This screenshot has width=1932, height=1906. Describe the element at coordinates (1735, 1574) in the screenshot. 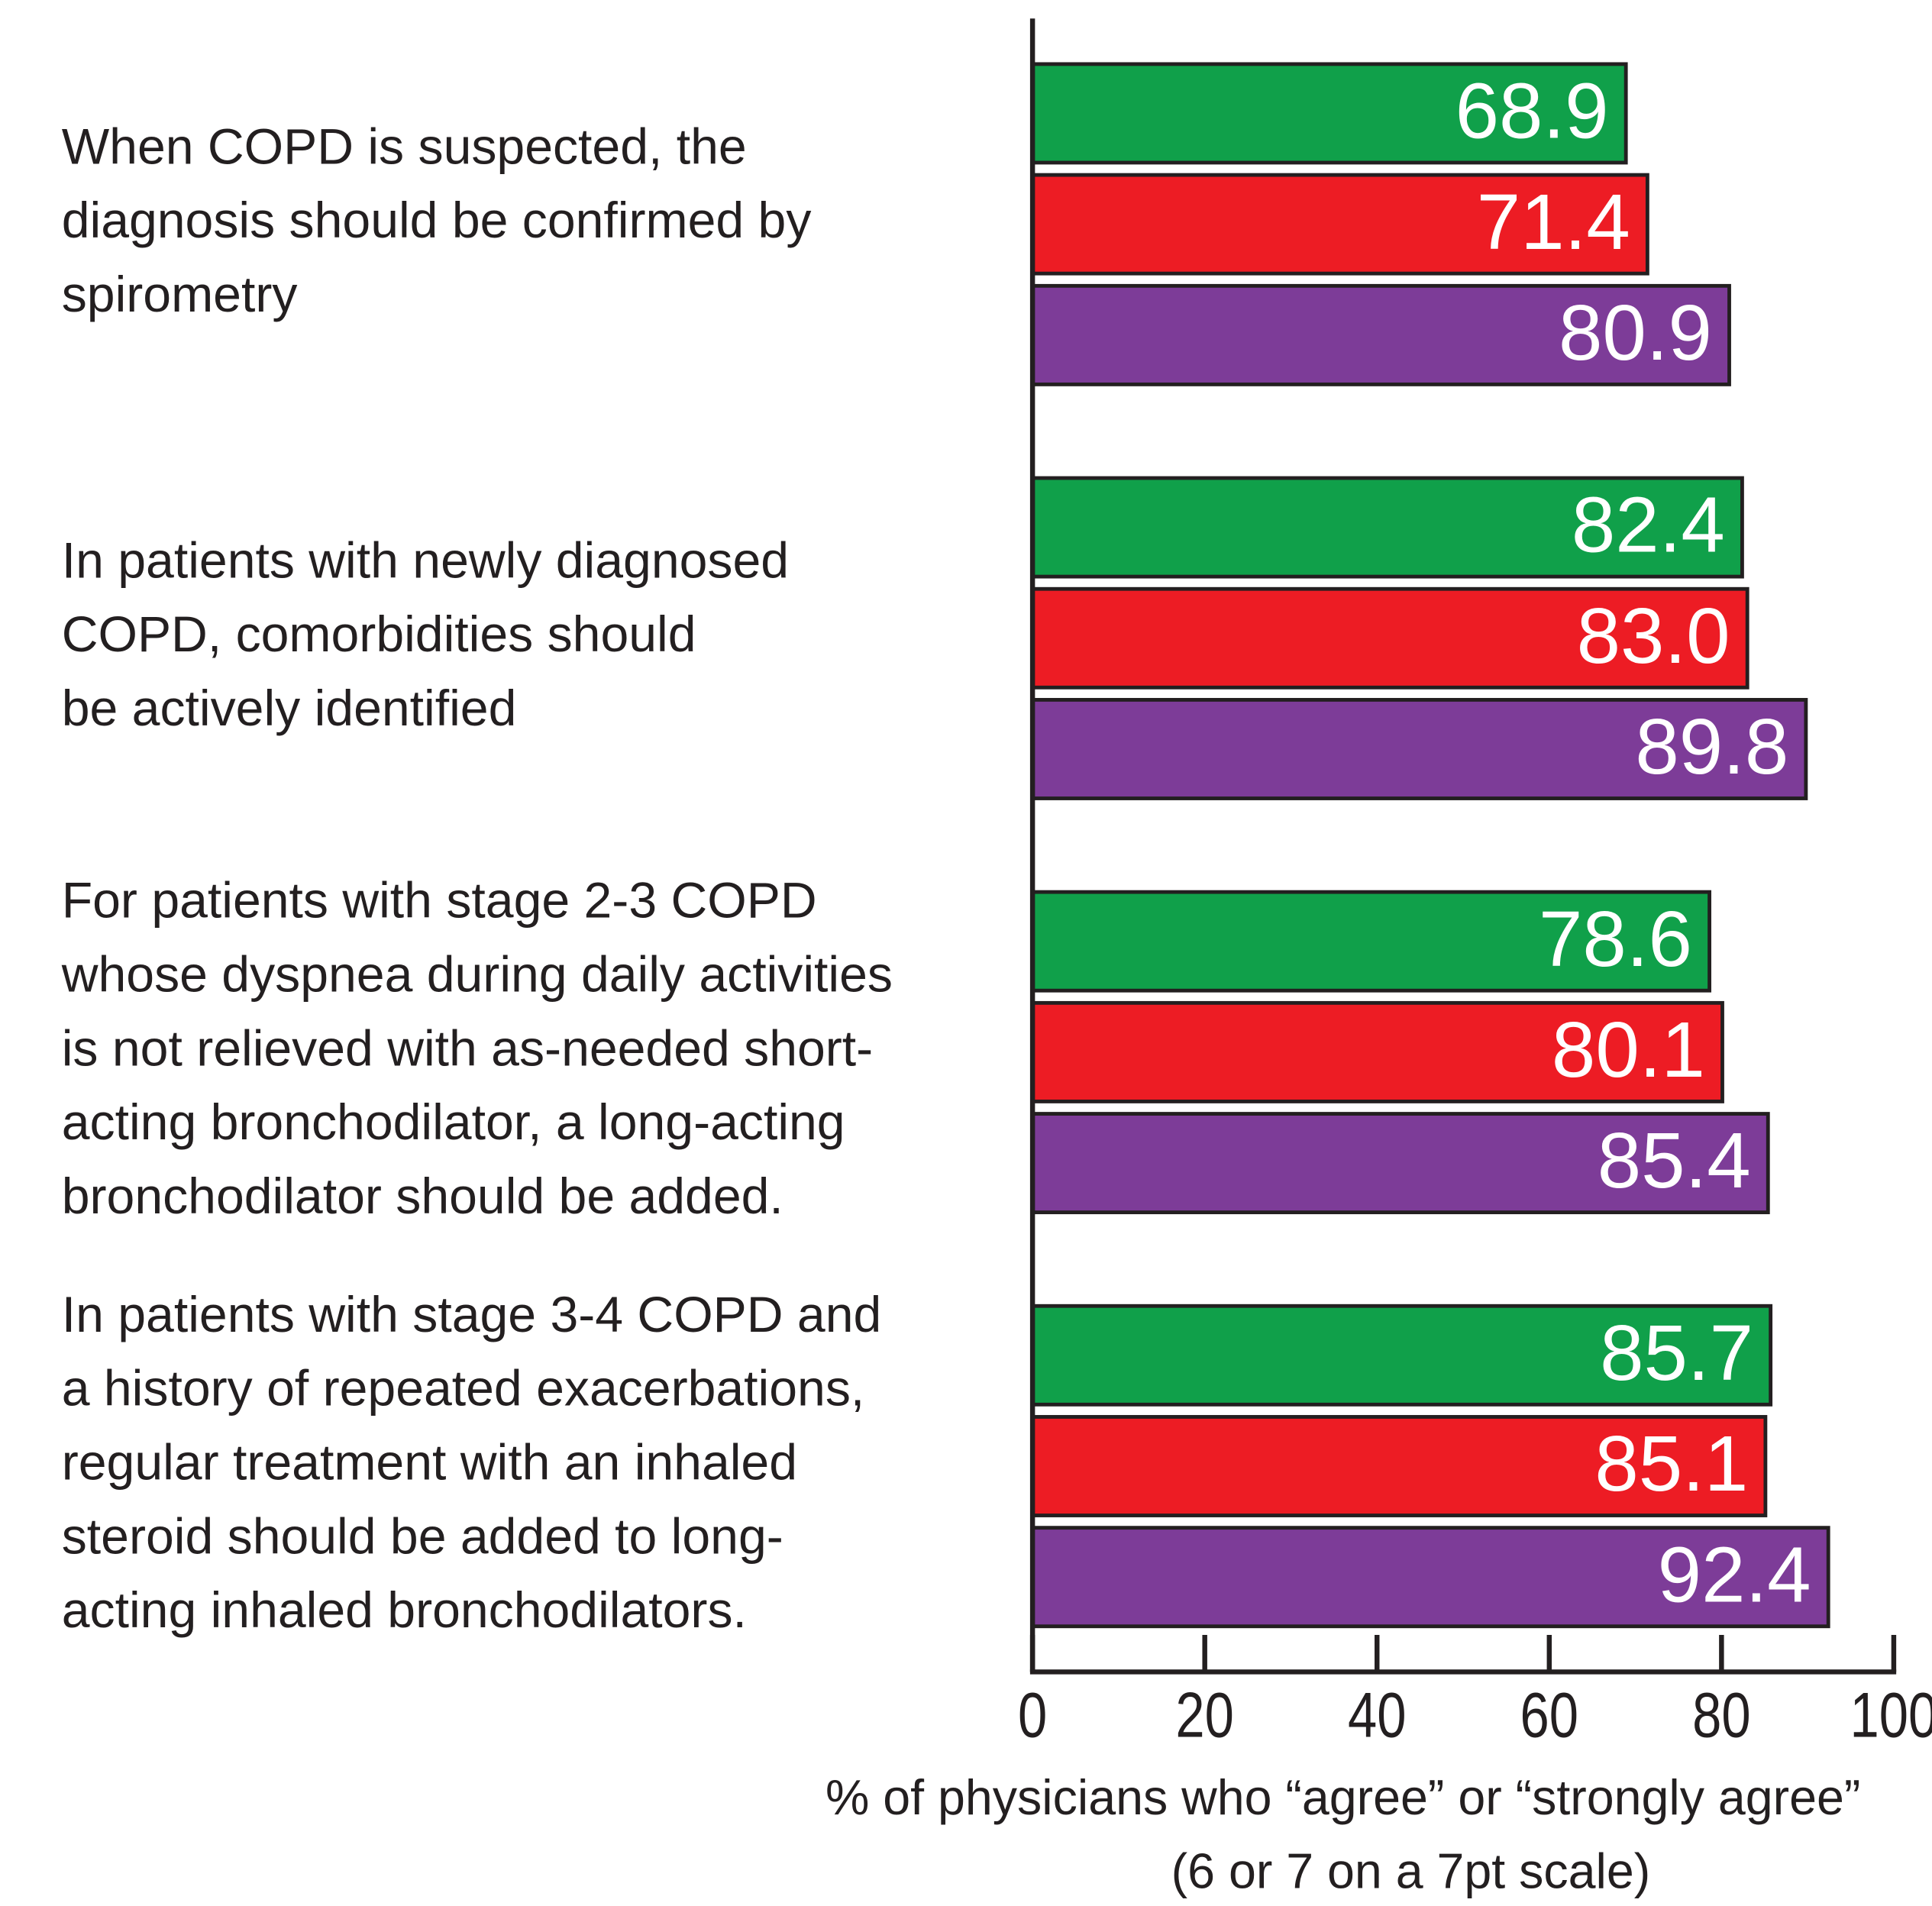

I see `value-label: 92.4` at that location.